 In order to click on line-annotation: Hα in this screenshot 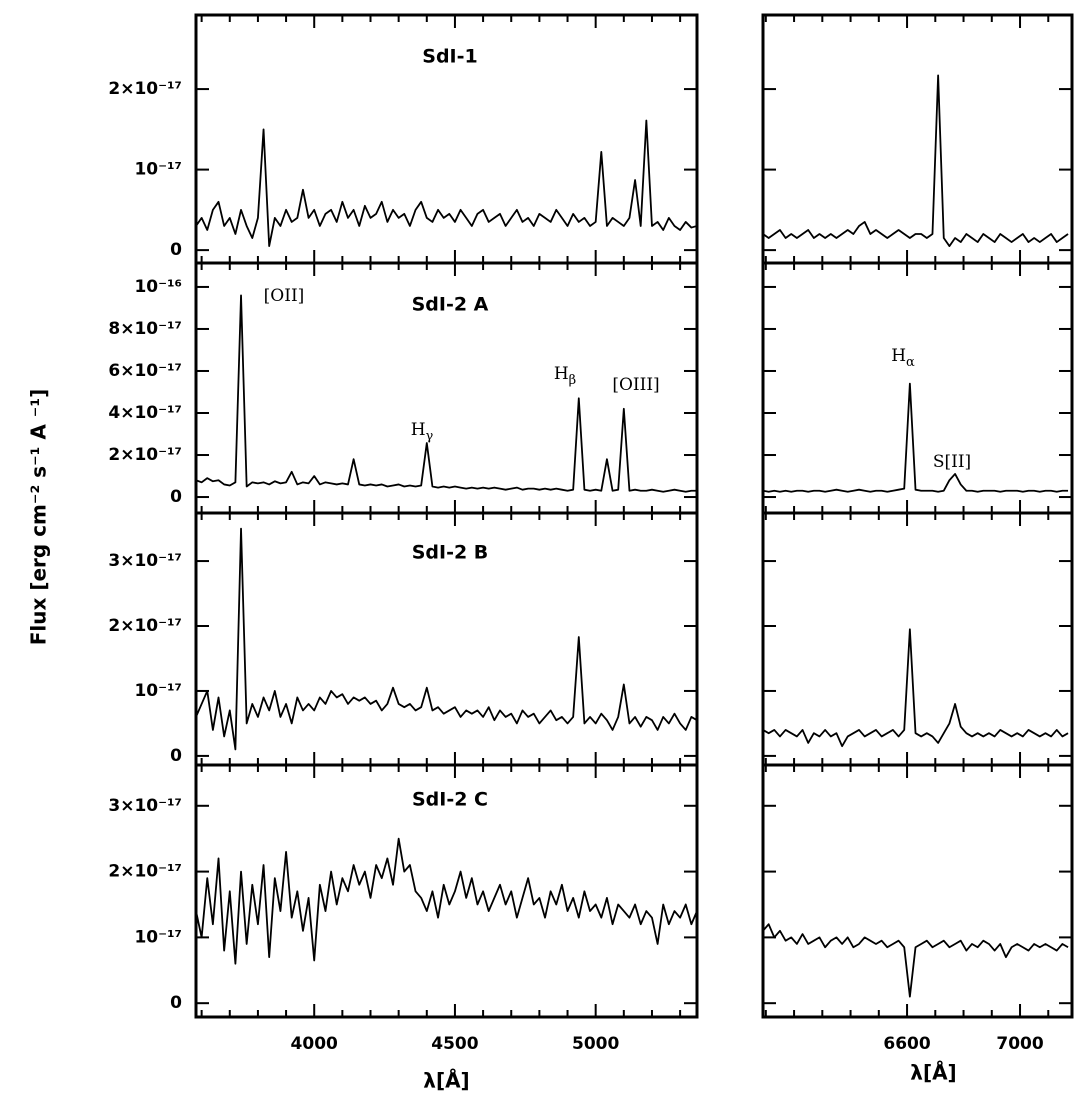, I will do `click(903, 358)`.